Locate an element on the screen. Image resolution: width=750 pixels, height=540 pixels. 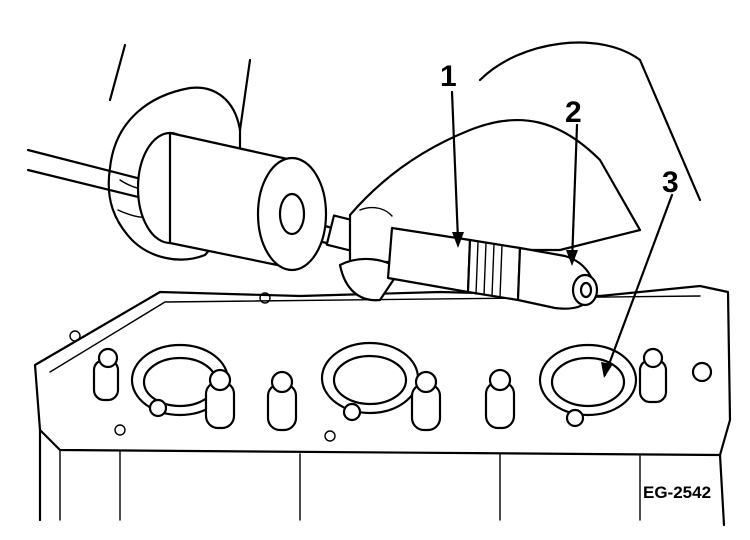
valve-seats is located at coordinates (384, 379).